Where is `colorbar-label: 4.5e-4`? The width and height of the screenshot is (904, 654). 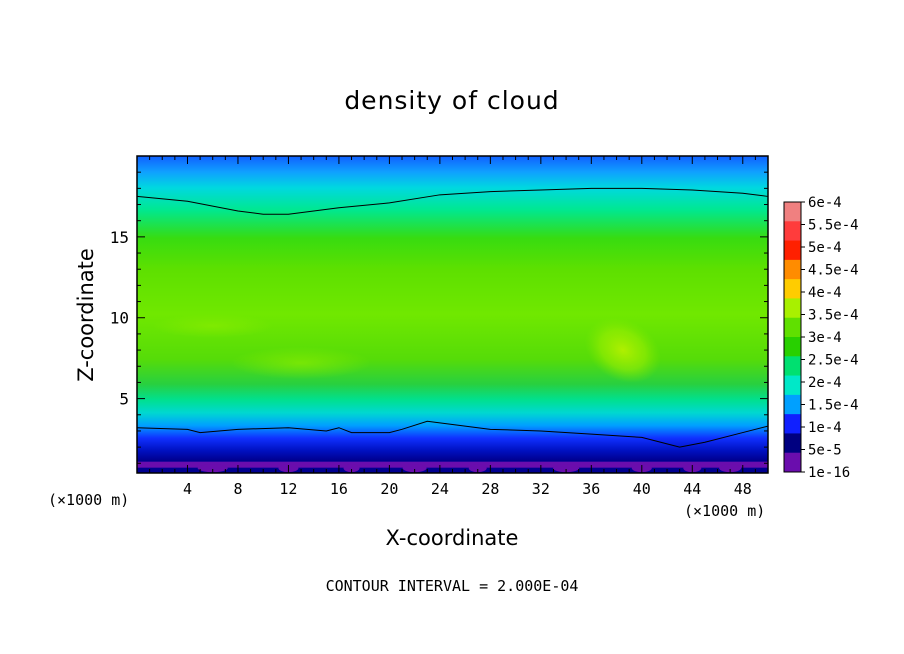 colorbar-label: 4.5e-4 is located at coordinates (833, 271).